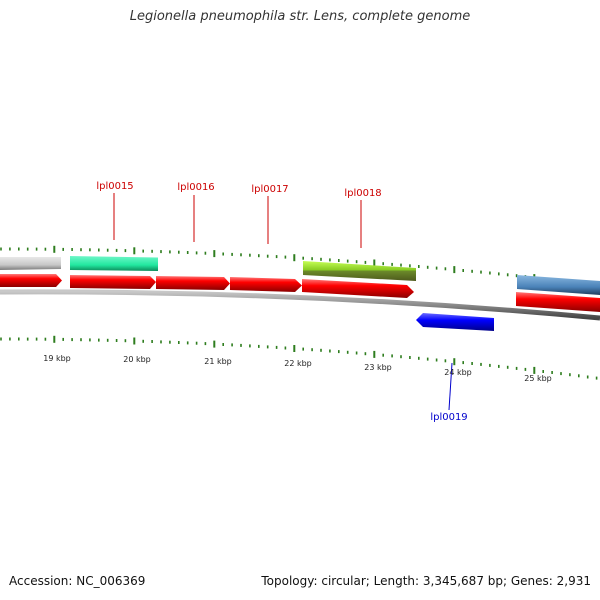 Image resolution: width=600 pixels, height=600 pixels. Describe the element at coordinates (113, 282) in the screenshot. I see `forward-cds-lpl0015` at that location.